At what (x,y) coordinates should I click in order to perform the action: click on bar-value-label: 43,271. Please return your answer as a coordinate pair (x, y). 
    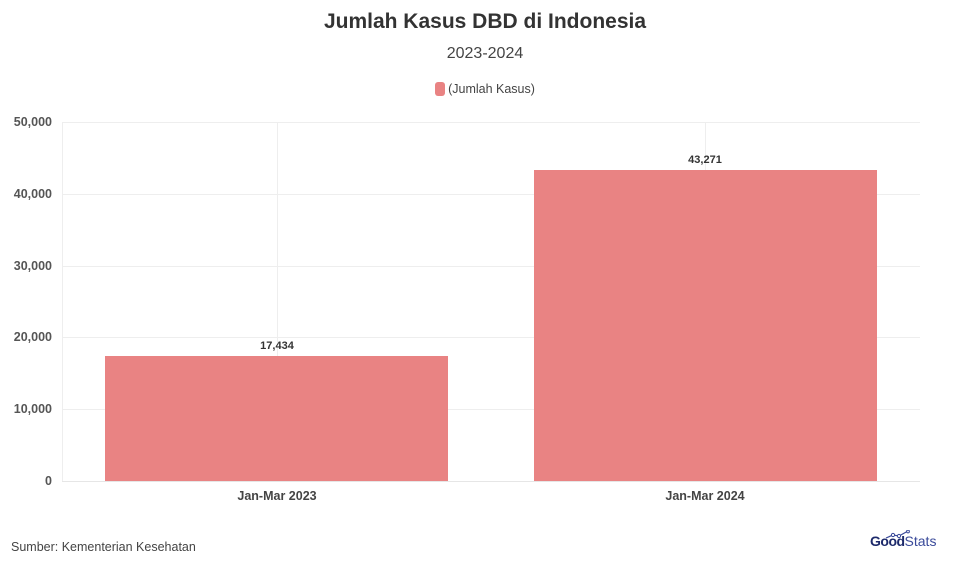
    Looking at the image, I should click on (705, 160).